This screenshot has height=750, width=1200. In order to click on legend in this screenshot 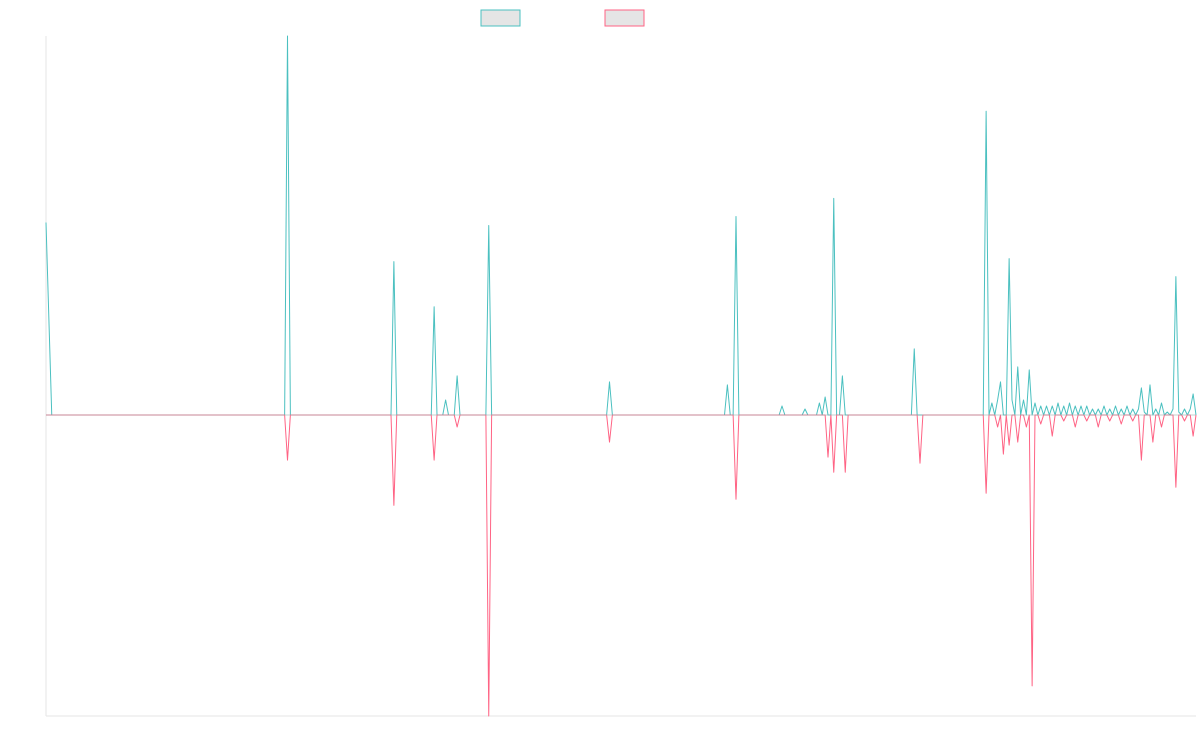, I will do `click(562, 18)`.